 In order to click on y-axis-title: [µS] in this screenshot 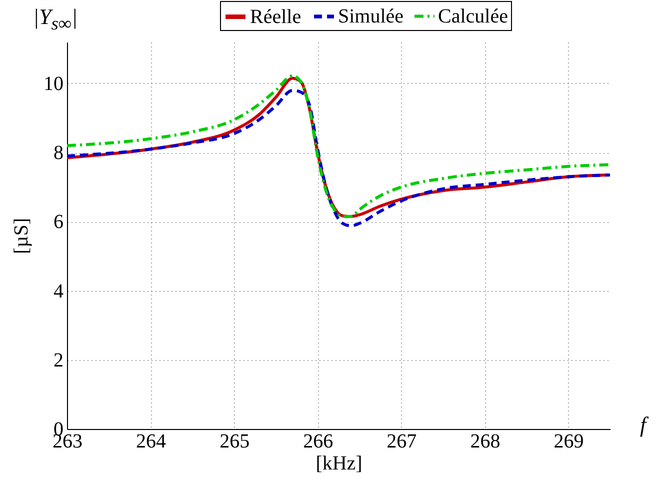, I will do `click(21, 236)`.